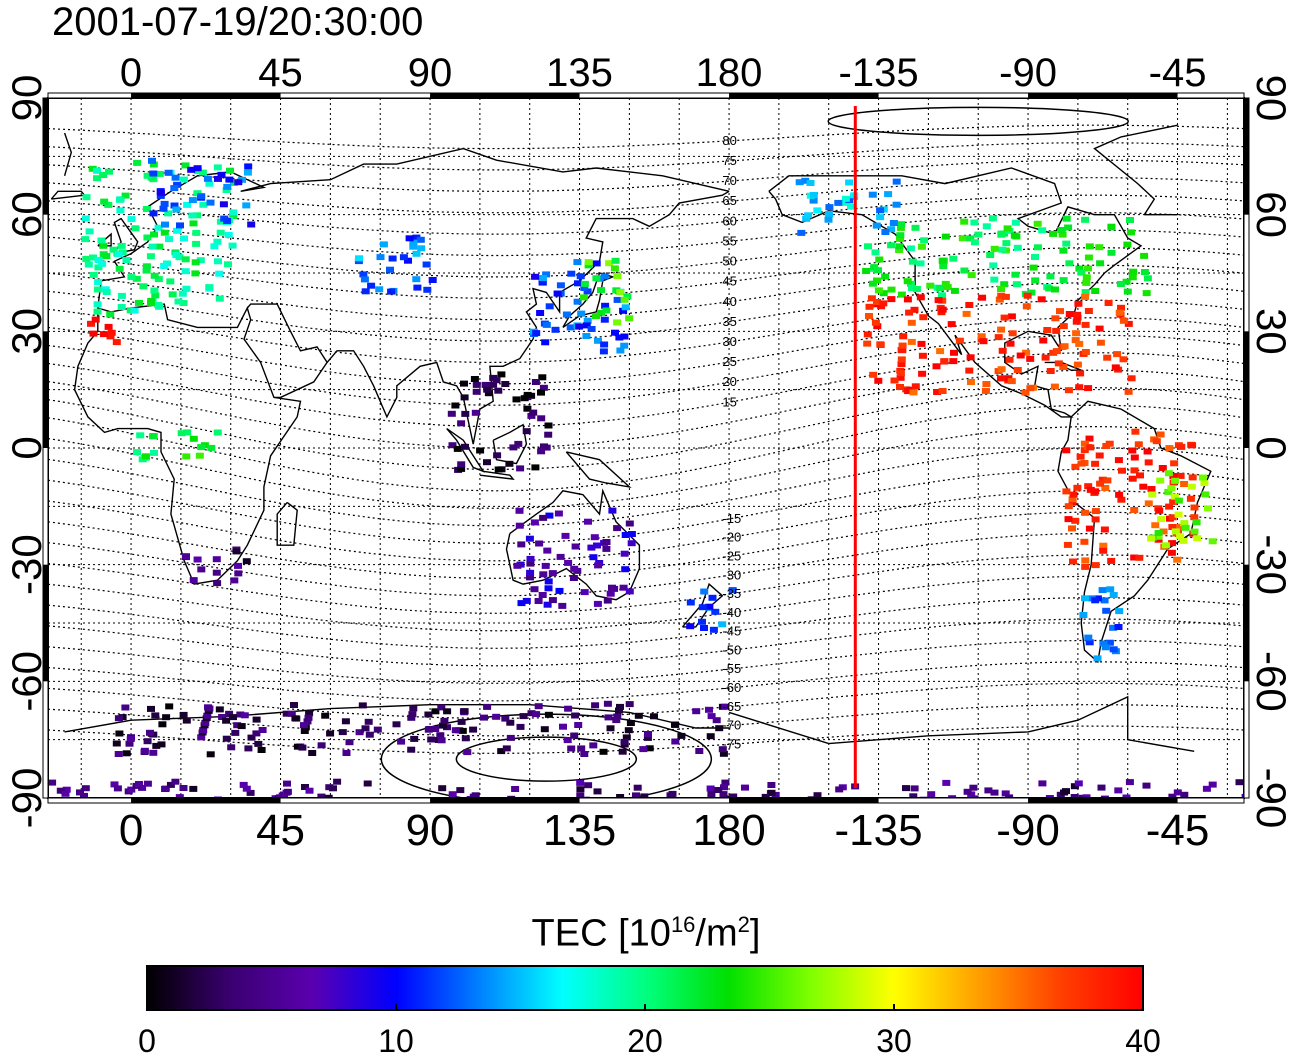  What do you see at coordinates (26, 681) in the screenshot?
I see `lat-tick-left: -60` at bounding box center [26, 681].